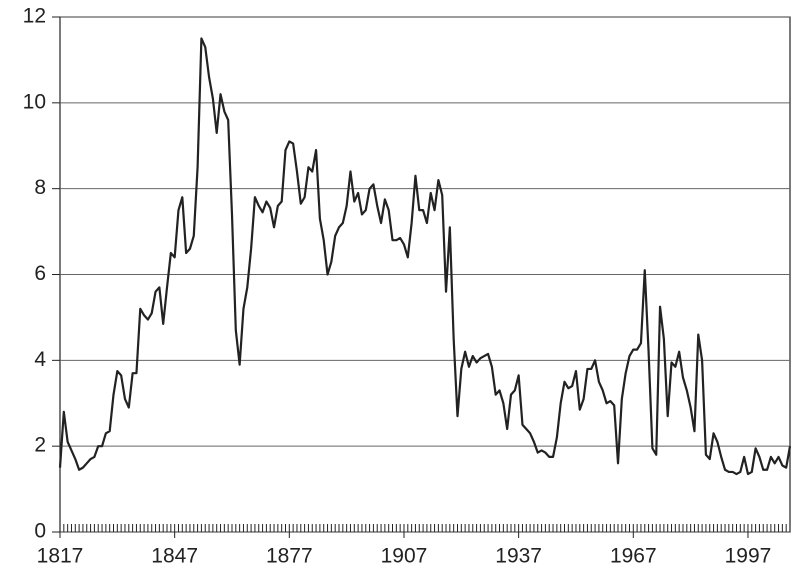 This screenshot has height=579, width=804. I want to click on y-tick-label: 8, so click(40, 187).